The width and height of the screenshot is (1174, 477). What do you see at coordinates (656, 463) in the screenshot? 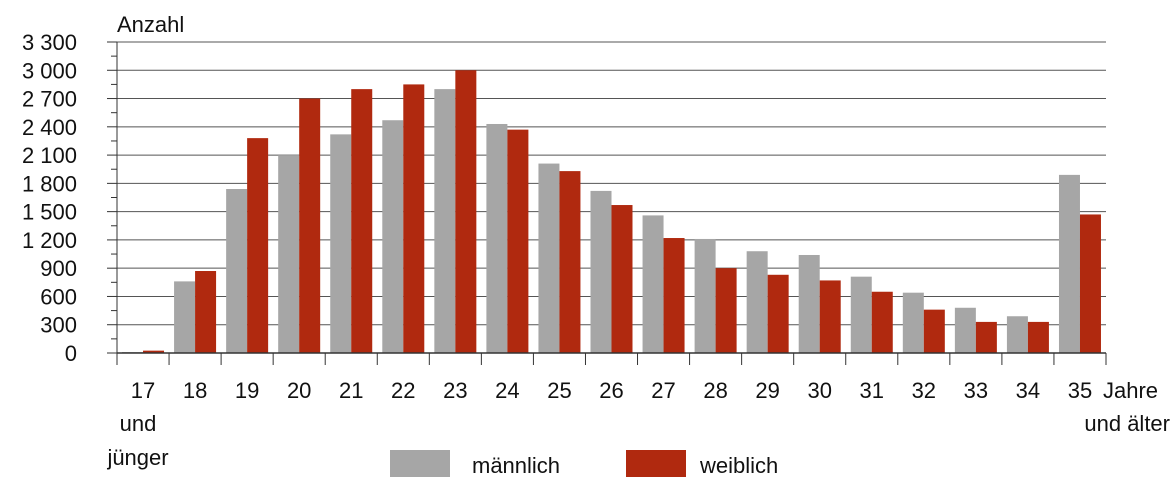
I see `legend-swatch-weiblich` at bounding box center [656, 463].